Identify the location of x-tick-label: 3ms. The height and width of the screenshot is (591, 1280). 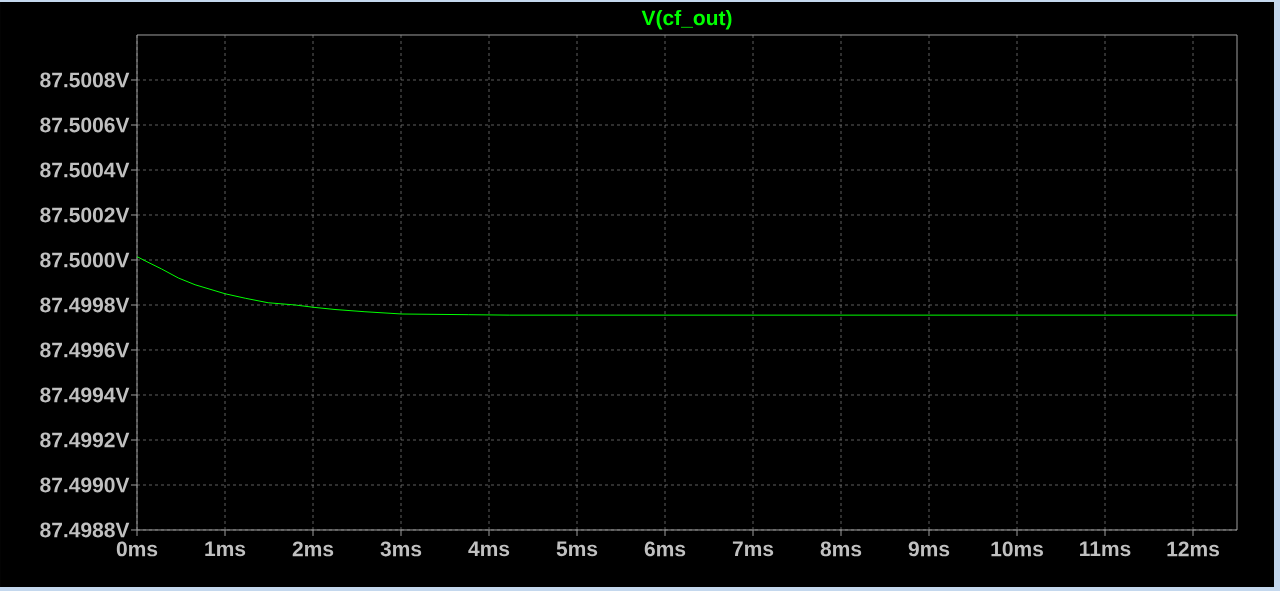
(401, 549).